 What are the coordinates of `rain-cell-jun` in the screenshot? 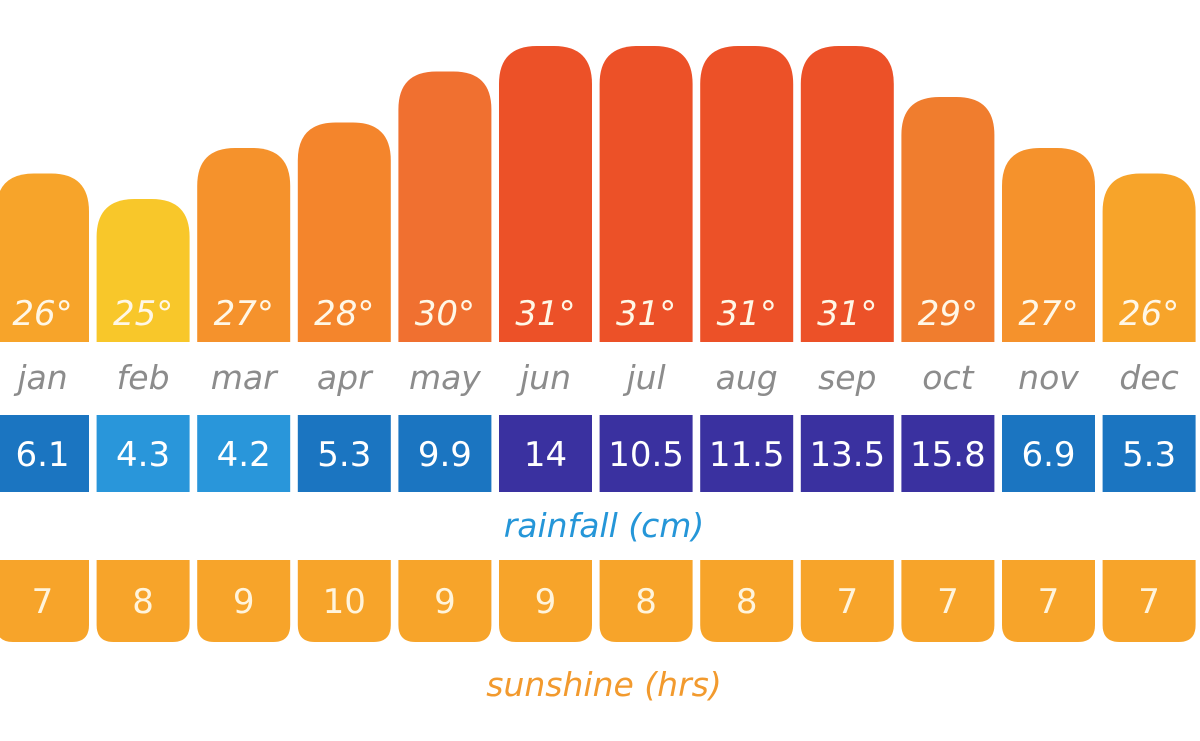 It's located at (545, 453).